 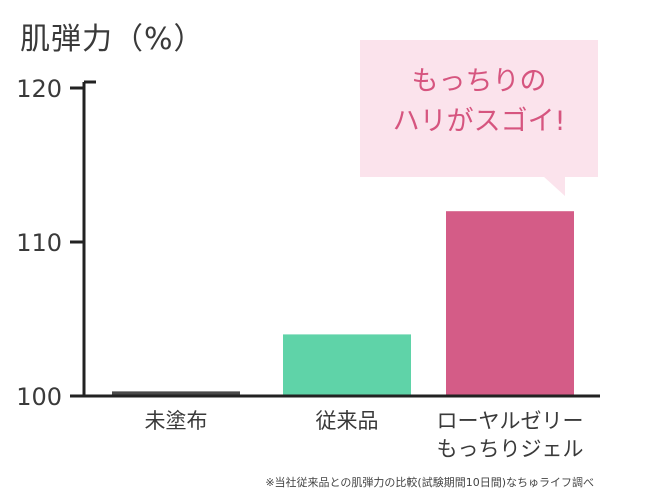 What do you see at coordinates (39, 397) in the screenshot?
I see `y-tick-label-100: 100` at bounding box center [39, 397].